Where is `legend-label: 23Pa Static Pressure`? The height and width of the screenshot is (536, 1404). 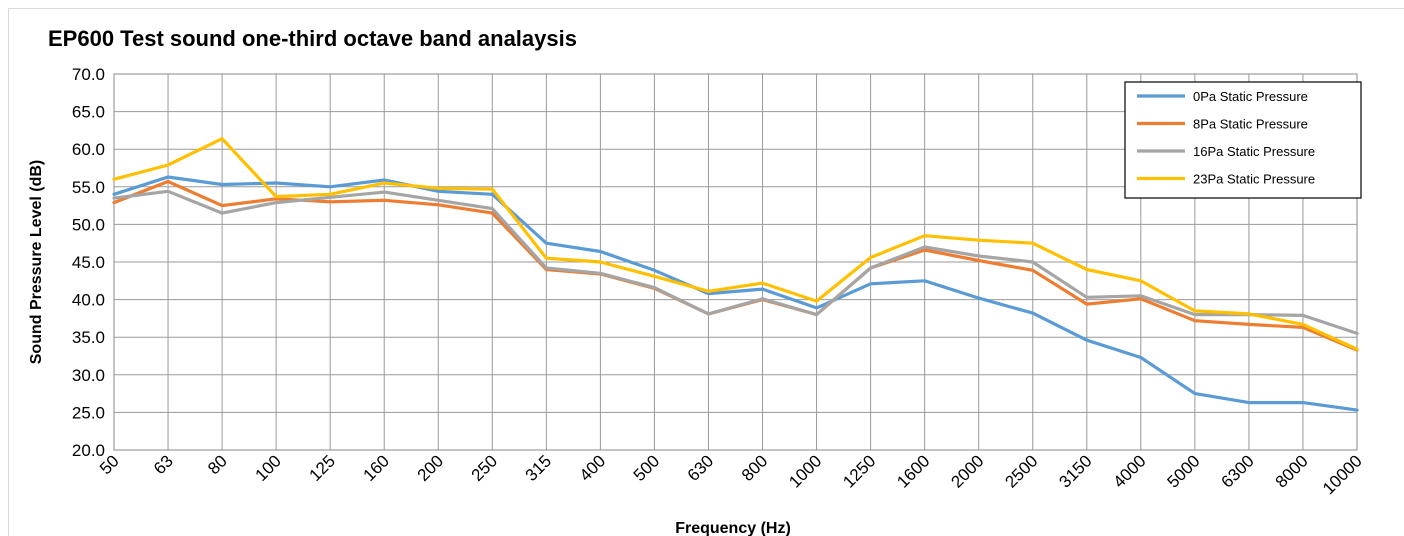
legend-label: 23Pa Static Pressure is located at coordinates (1254, 179).